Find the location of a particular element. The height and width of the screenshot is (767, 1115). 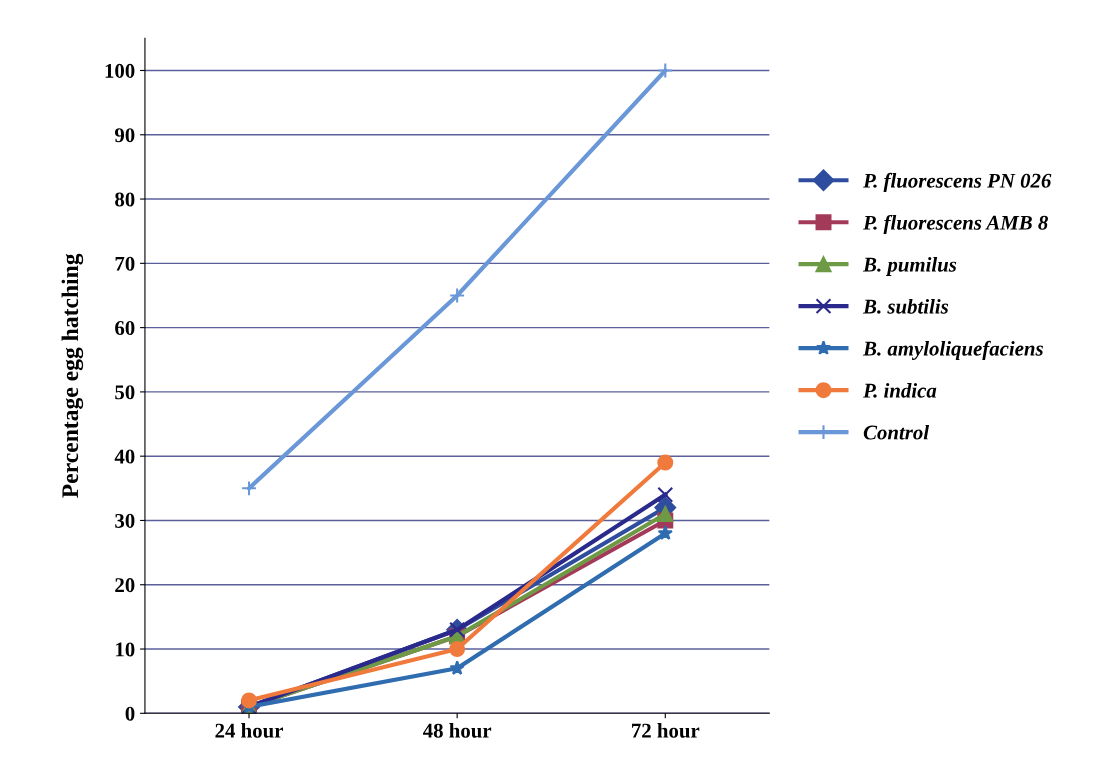

x-tick-label: 24 hour is located at coordinates (249, 730).